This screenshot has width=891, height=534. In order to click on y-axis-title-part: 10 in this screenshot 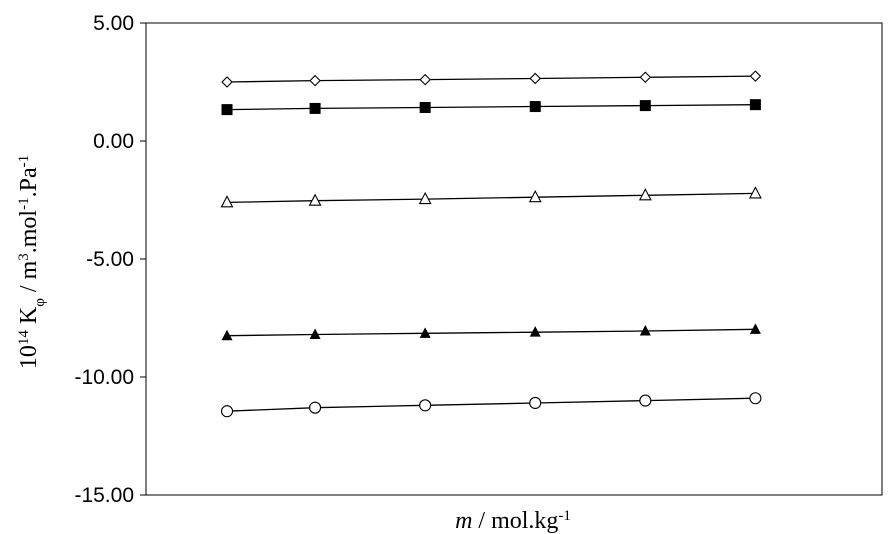, I will do `click(29, 357)`.